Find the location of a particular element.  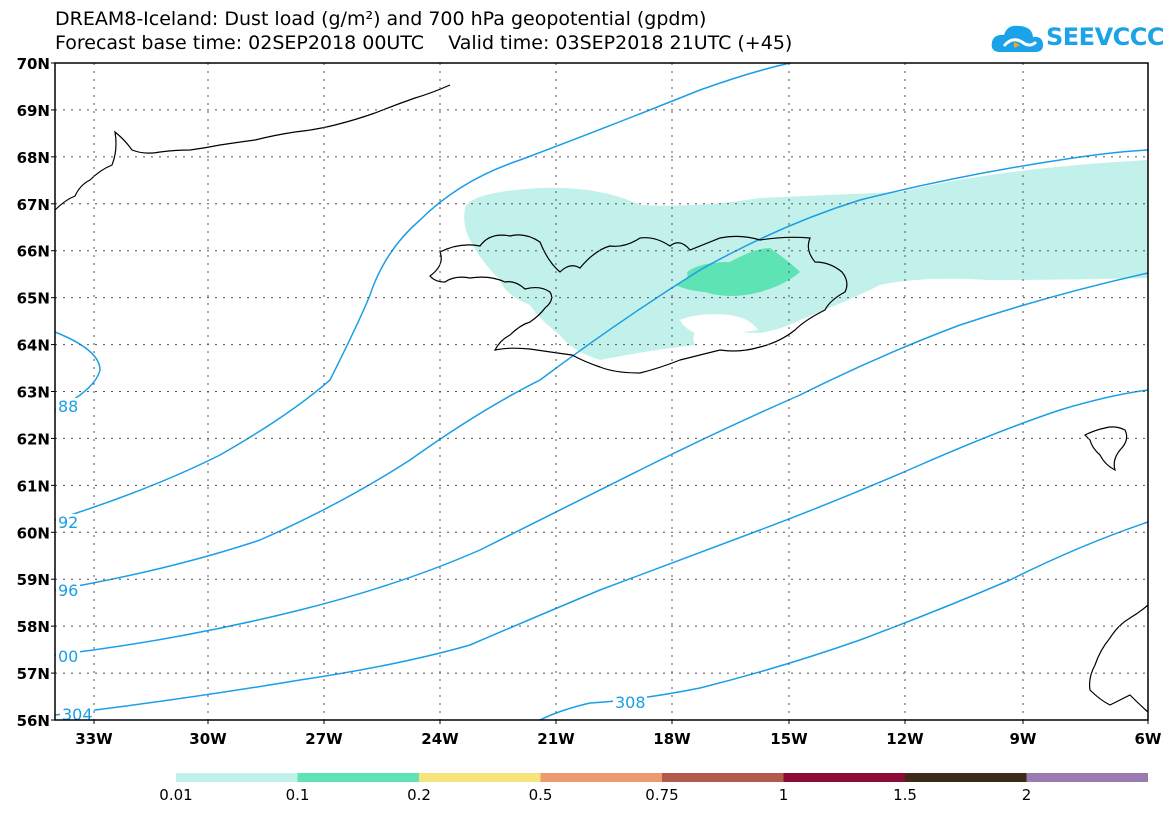

contour-label: 308 is located at coordinates (630, 702).